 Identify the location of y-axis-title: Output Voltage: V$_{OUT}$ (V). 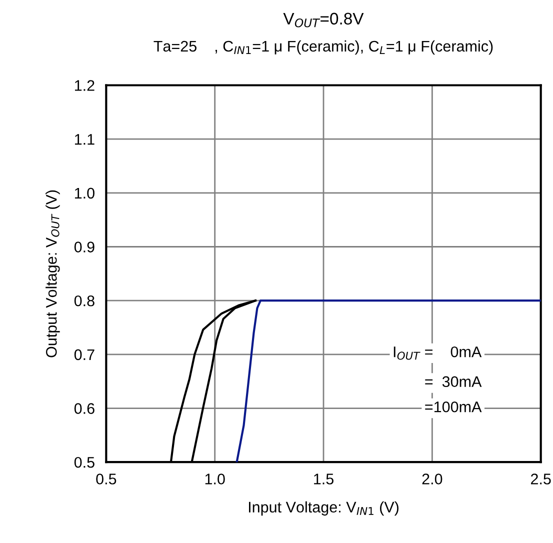
(53, 274).